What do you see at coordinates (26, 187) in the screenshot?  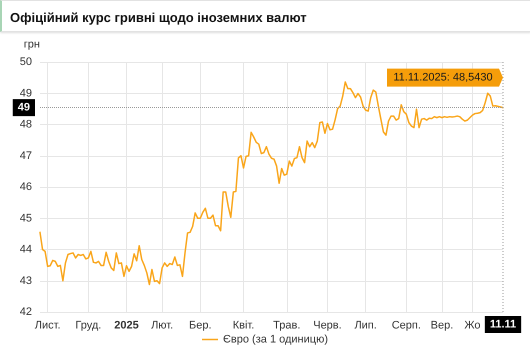 I see `y-tick-label: 46` at bounding box center [26, 187].